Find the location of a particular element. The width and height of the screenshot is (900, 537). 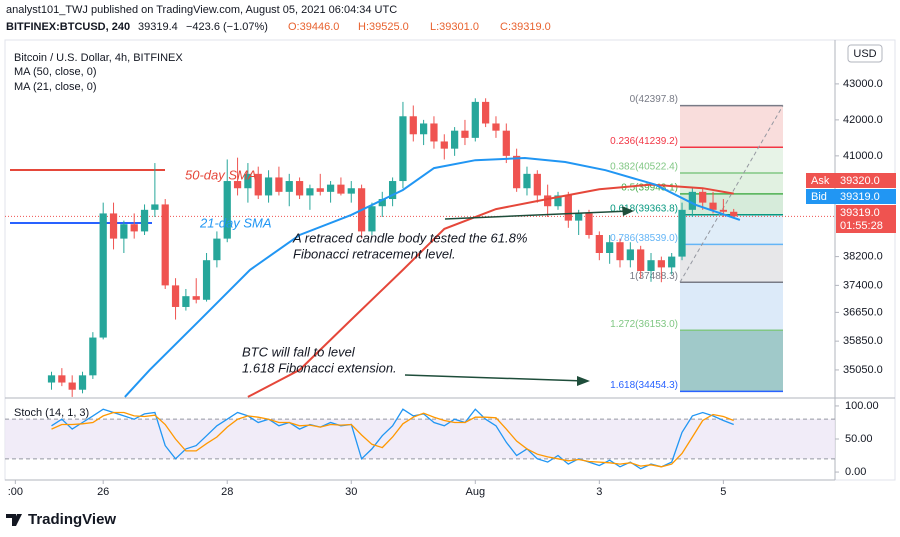

x-tick-label: 26 is located at coordinates (103, 492).